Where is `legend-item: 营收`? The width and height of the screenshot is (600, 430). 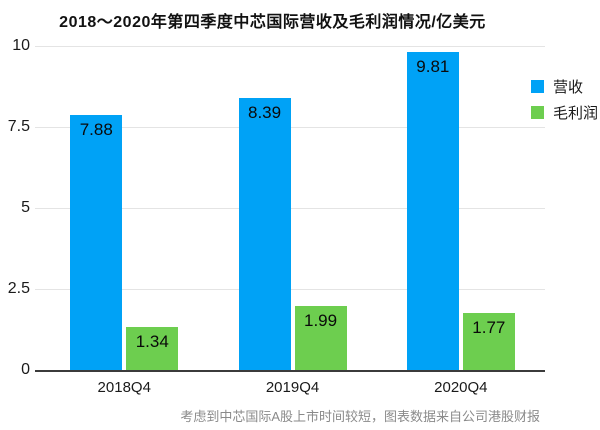 legend-item: 营收 is located at coordinates (564, 86).